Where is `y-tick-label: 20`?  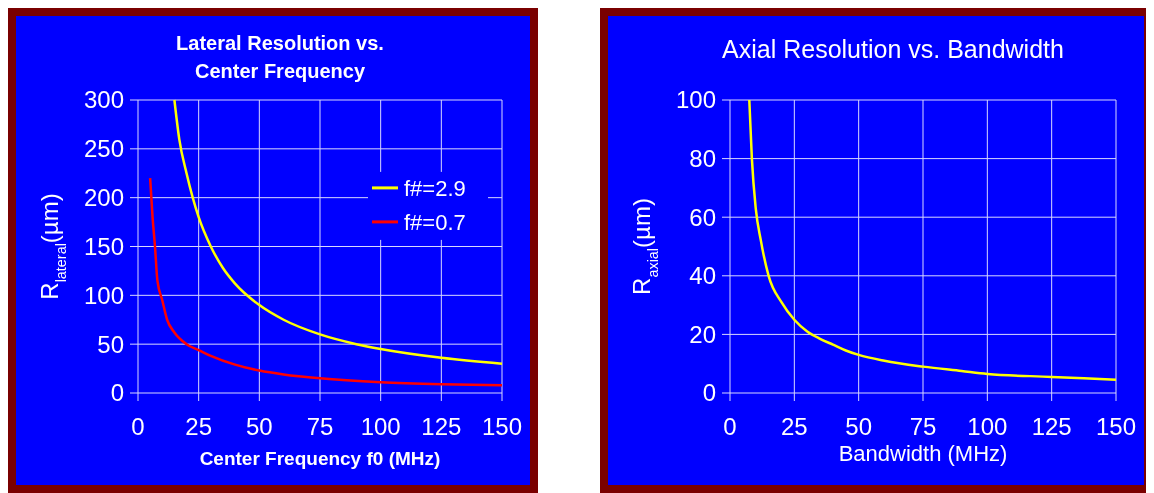 y-tick-label: 20 is located at coordinates (702, 334).